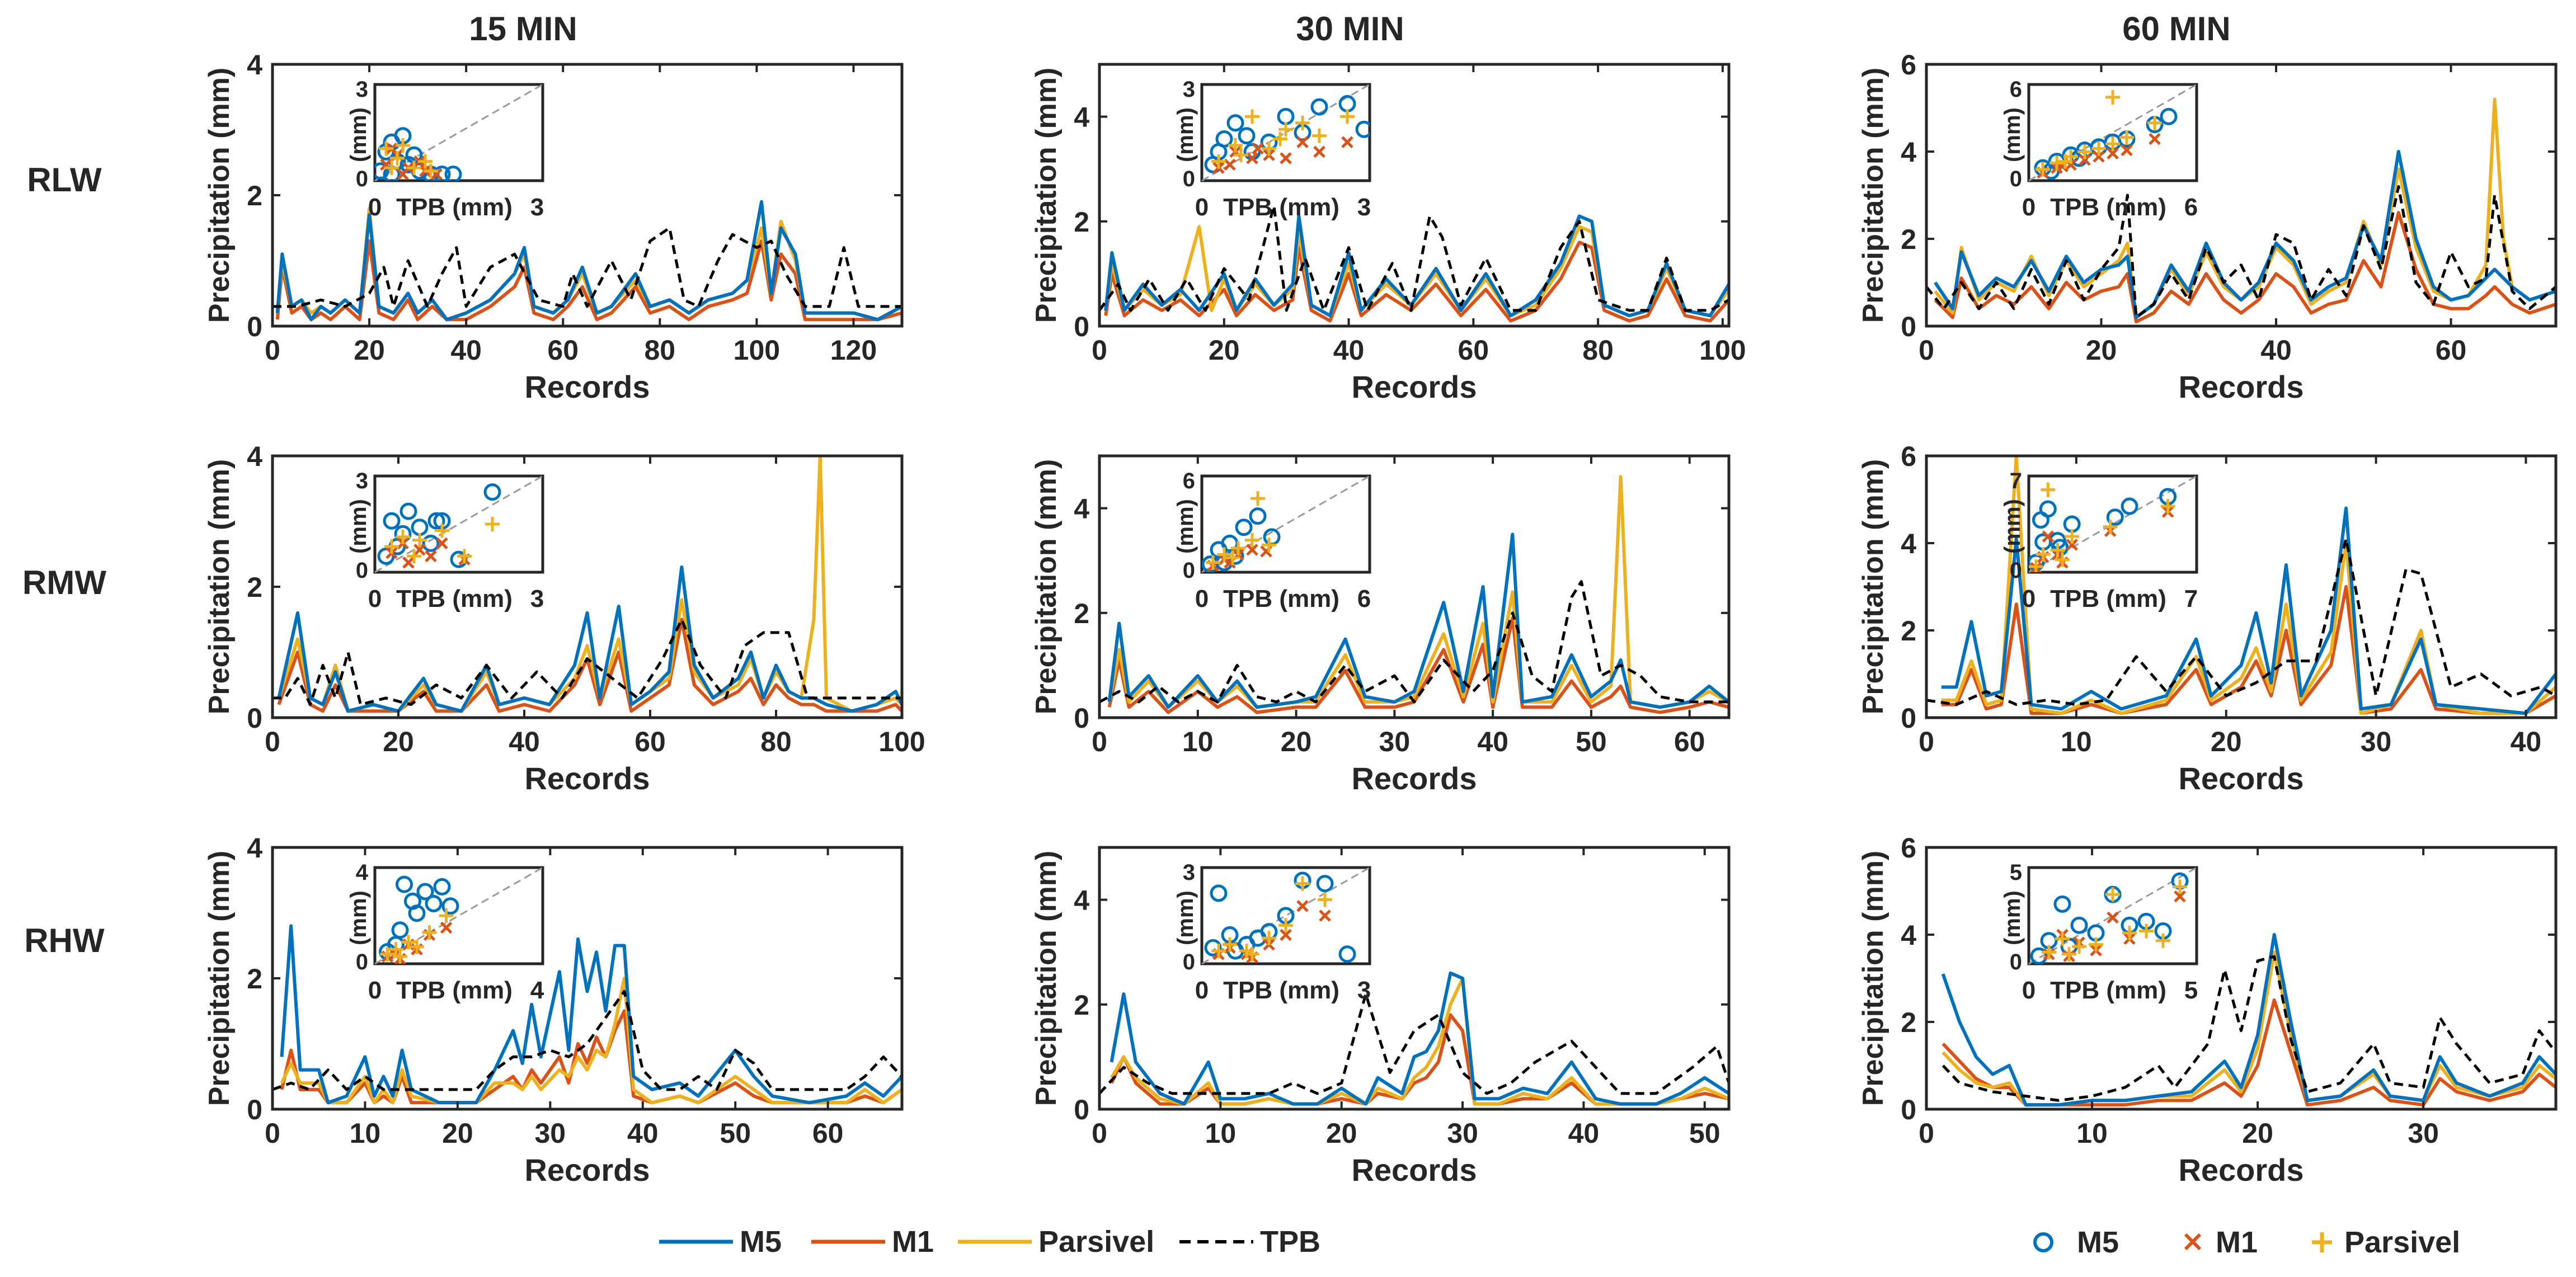 The height and width of the screenshot is (1277, 2576). I want to click on x-tick-label: 40, so click(1492, 741).